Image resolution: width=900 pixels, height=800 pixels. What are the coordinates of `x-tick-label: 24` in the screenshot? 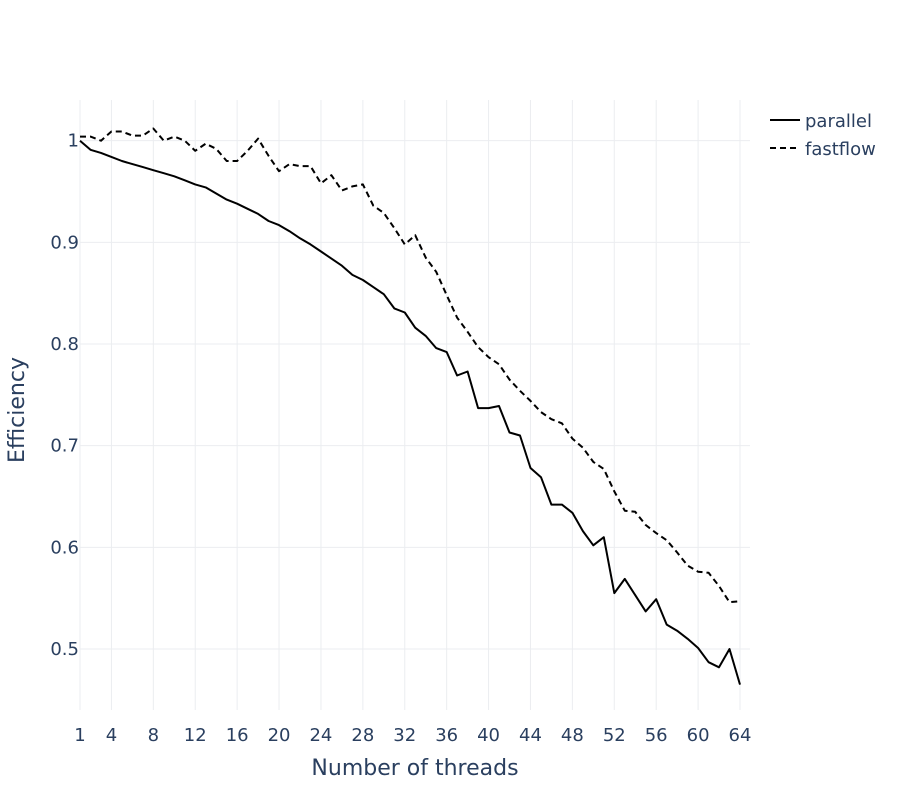 It's located at (320, 735).